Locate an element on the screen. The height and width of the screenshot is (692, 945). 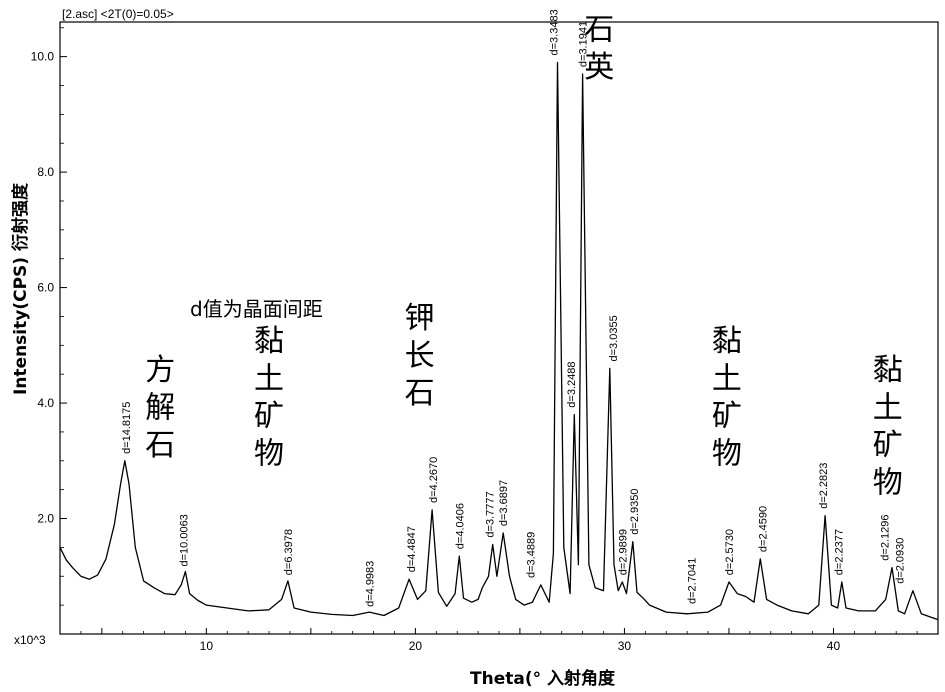
y-tick-label: 8.0 is located at coordinates (45, 172).